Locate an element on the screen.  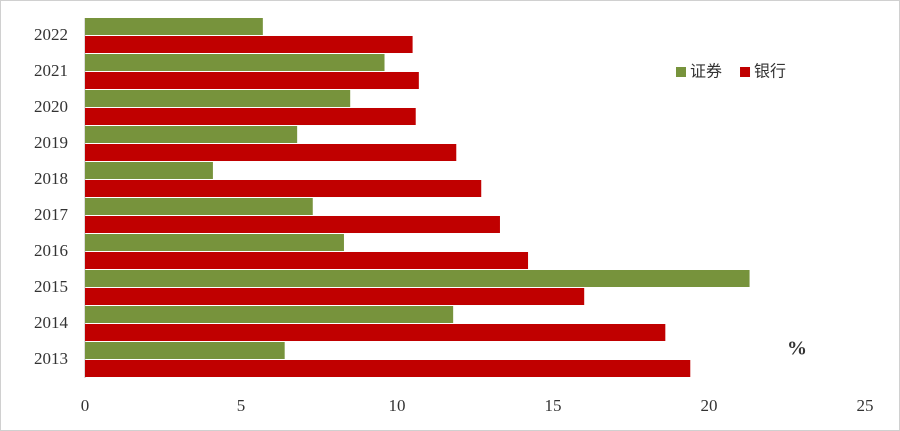
y-tick-label: 2020 is located at coordinates (51, 106).